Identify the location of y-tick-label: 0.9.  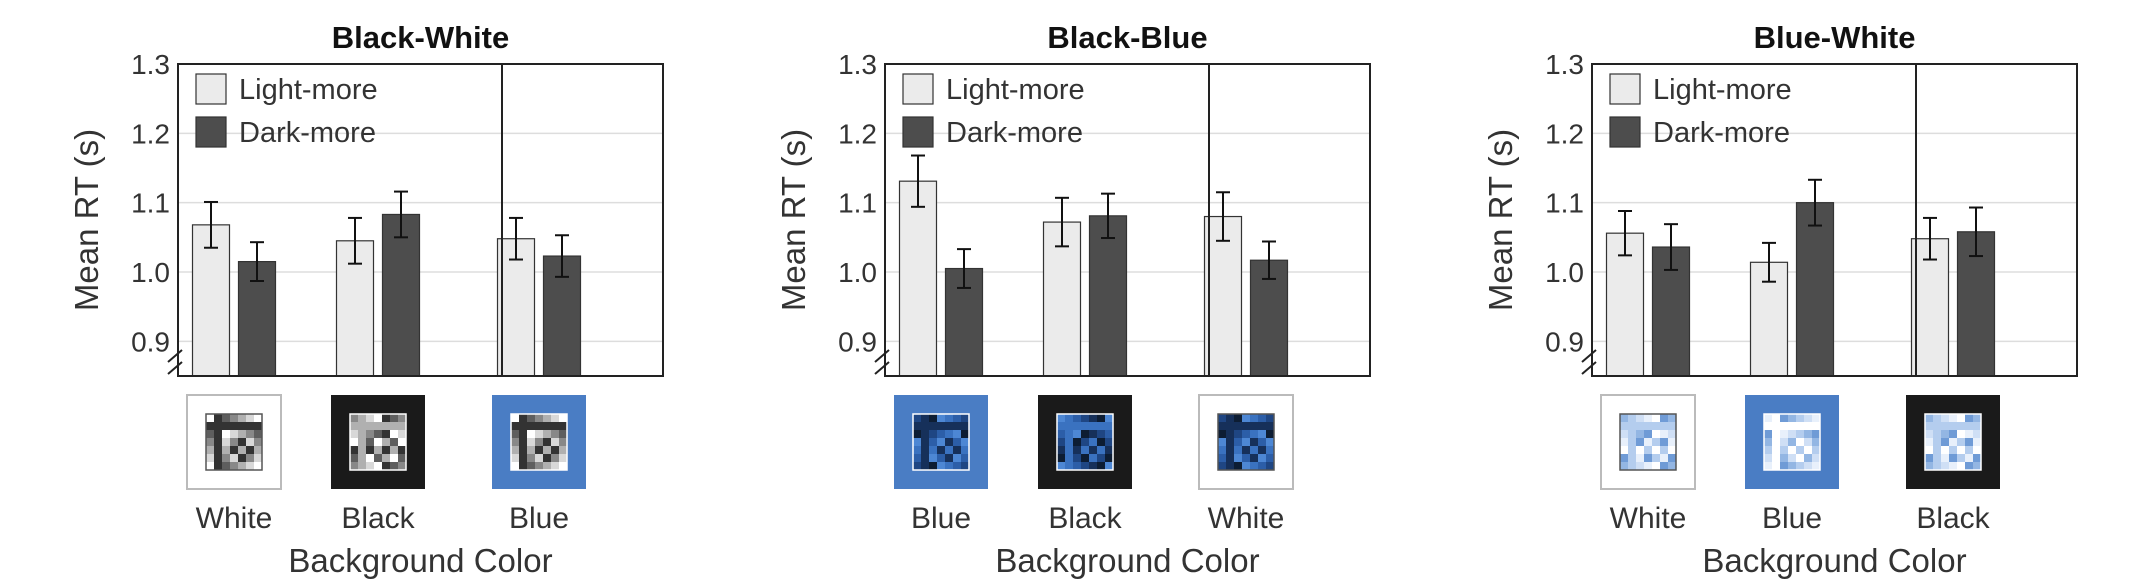
(857, 341).